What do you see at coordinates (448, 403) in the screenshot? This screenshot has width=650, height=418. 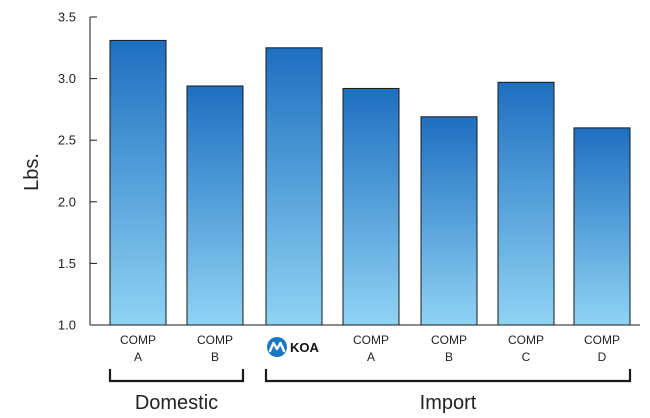 I see `group-label-import: Import` at bounding box center [448, 403].